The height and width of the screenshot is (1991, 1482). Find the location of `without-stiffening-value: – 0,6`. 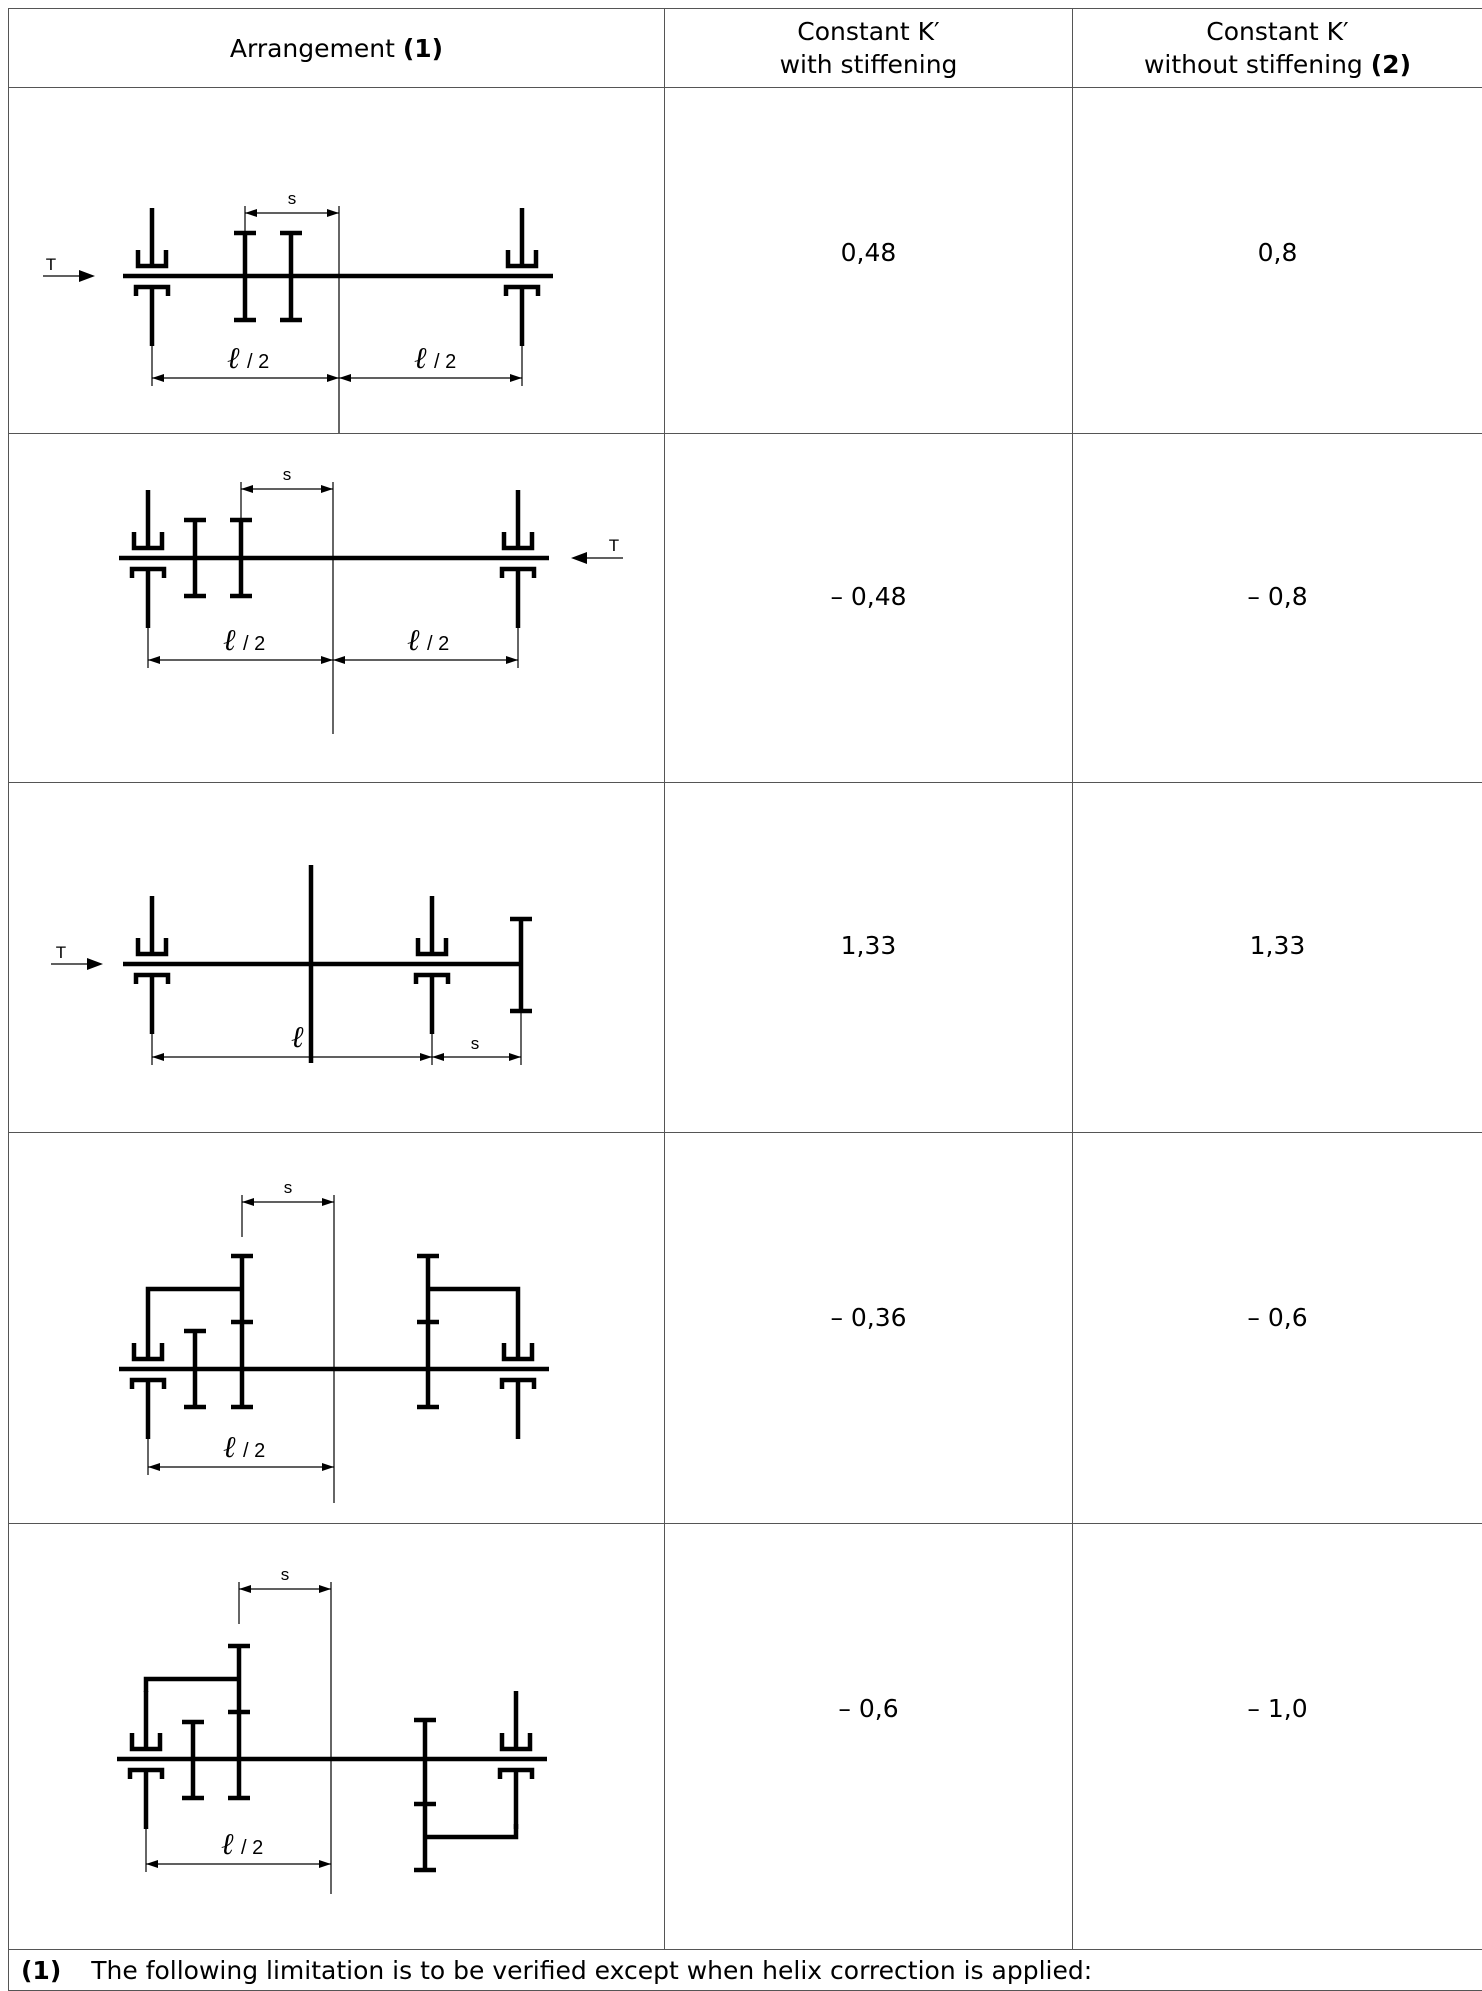

without-stiffening-value: – 0,6 is located at coordinates (1277, 1317).